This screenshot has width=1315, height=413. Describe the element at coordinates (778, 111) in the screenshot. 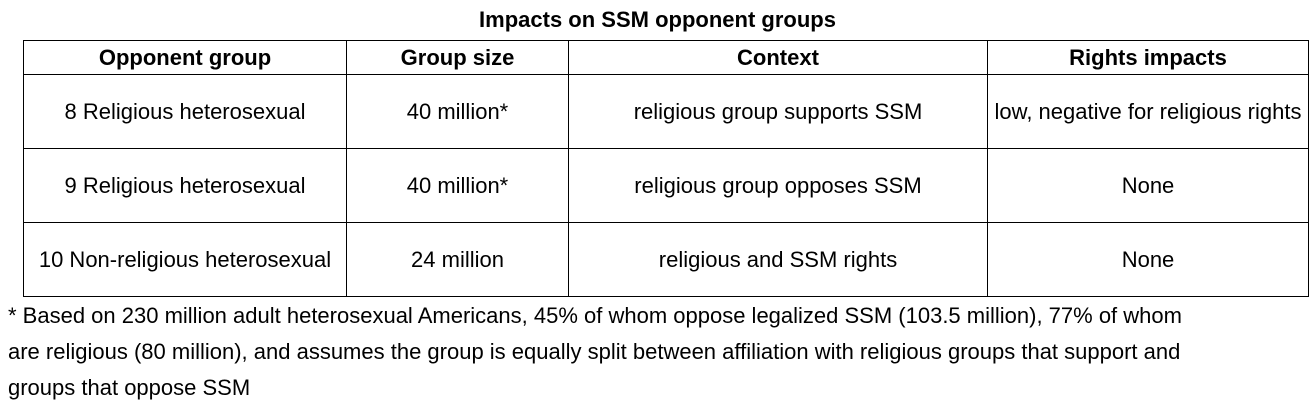

I see `cell-context: religious group supports SSM` at that location.